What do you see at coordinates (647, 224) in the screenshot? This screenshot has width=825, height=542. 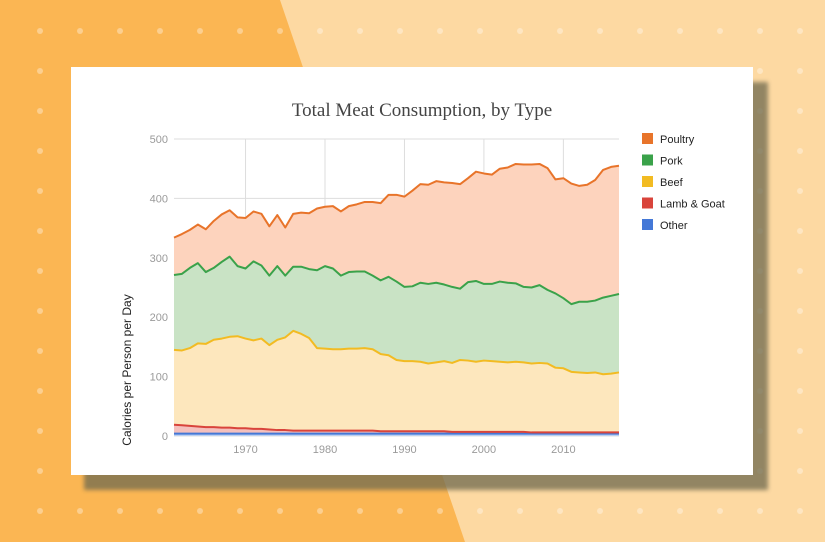 I see `legend-swatch-other` at bounding box center [647, 224].